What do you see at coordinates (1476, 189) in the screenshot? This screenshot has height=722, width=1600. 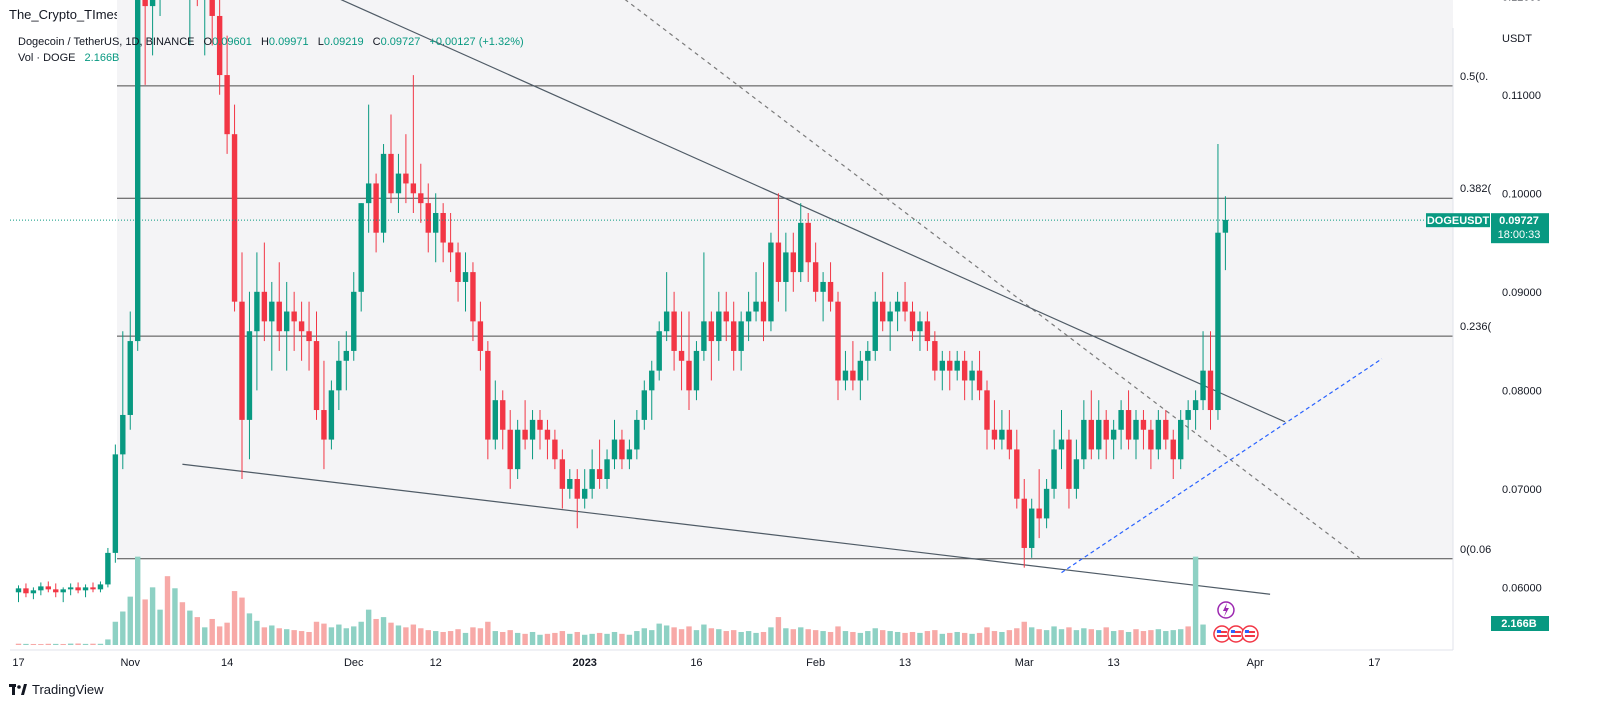 I see `fib-level-label: 0.382(` at bounding box center [1476, 189].